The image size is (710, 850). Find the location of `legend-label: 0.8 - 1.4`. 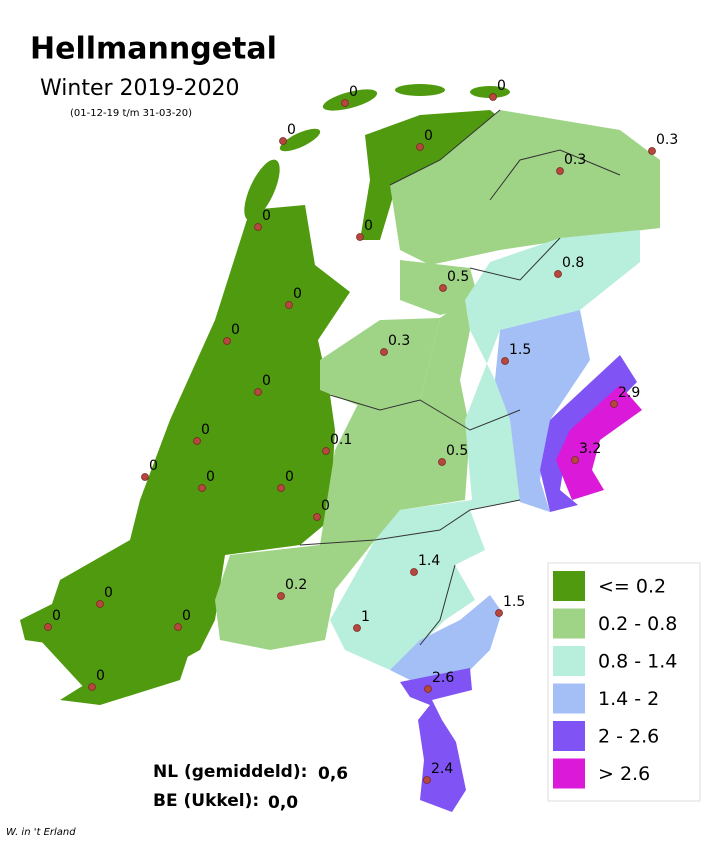

legend-label: 0.8 - 1.4 is located at coordinates (637, 662).